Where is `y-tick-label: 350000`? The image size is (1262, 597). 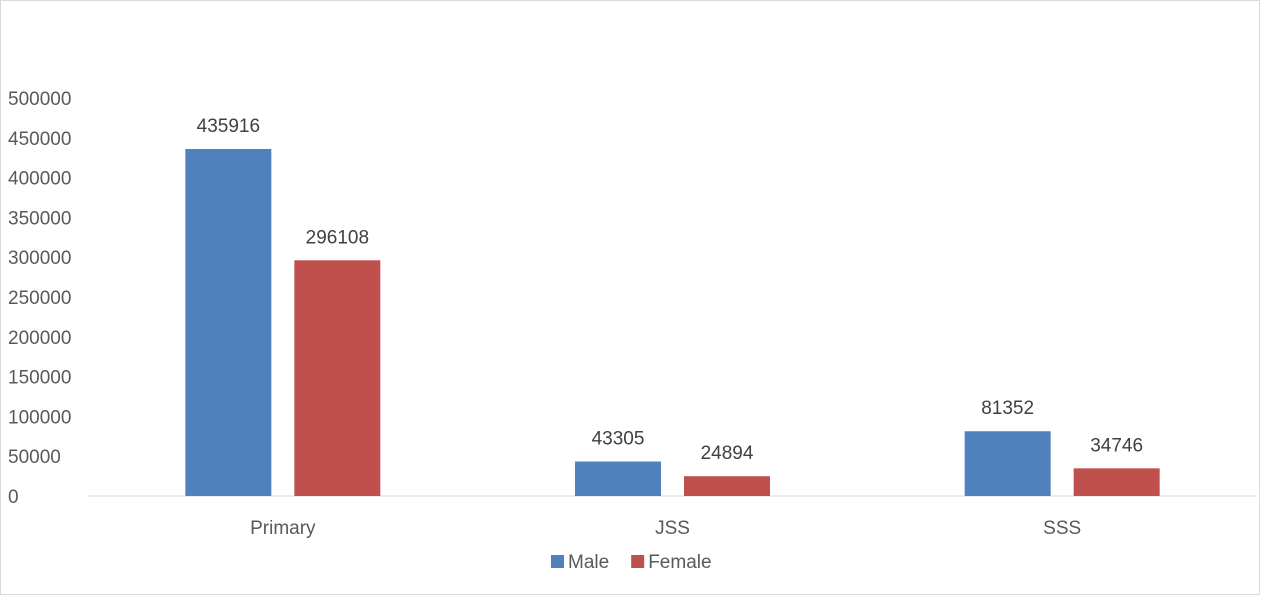 y-tick-label: 350000 is located at coordinates (39, 218).